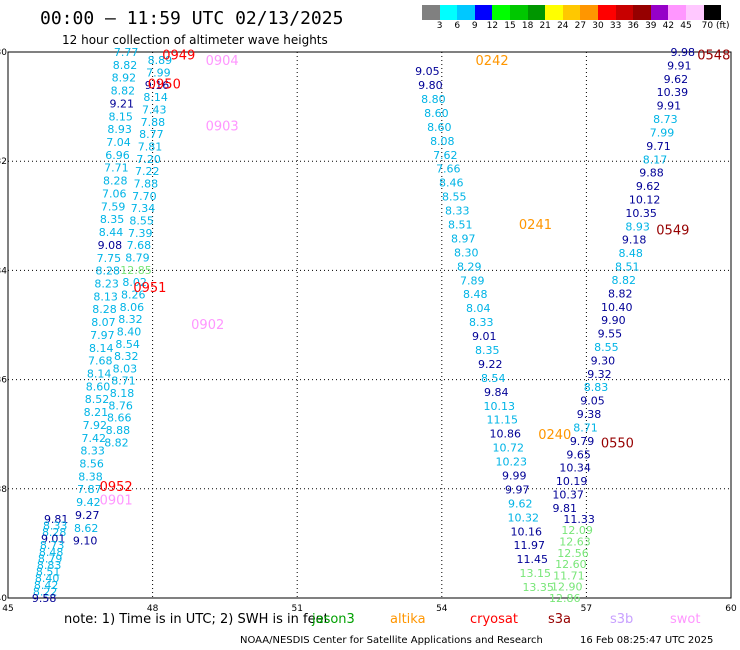 This screenshot has width=740, height=650. Describe the element at coordinates (109, 258) in the screenshot. I see `wave-height-value: 7.75` at that location.